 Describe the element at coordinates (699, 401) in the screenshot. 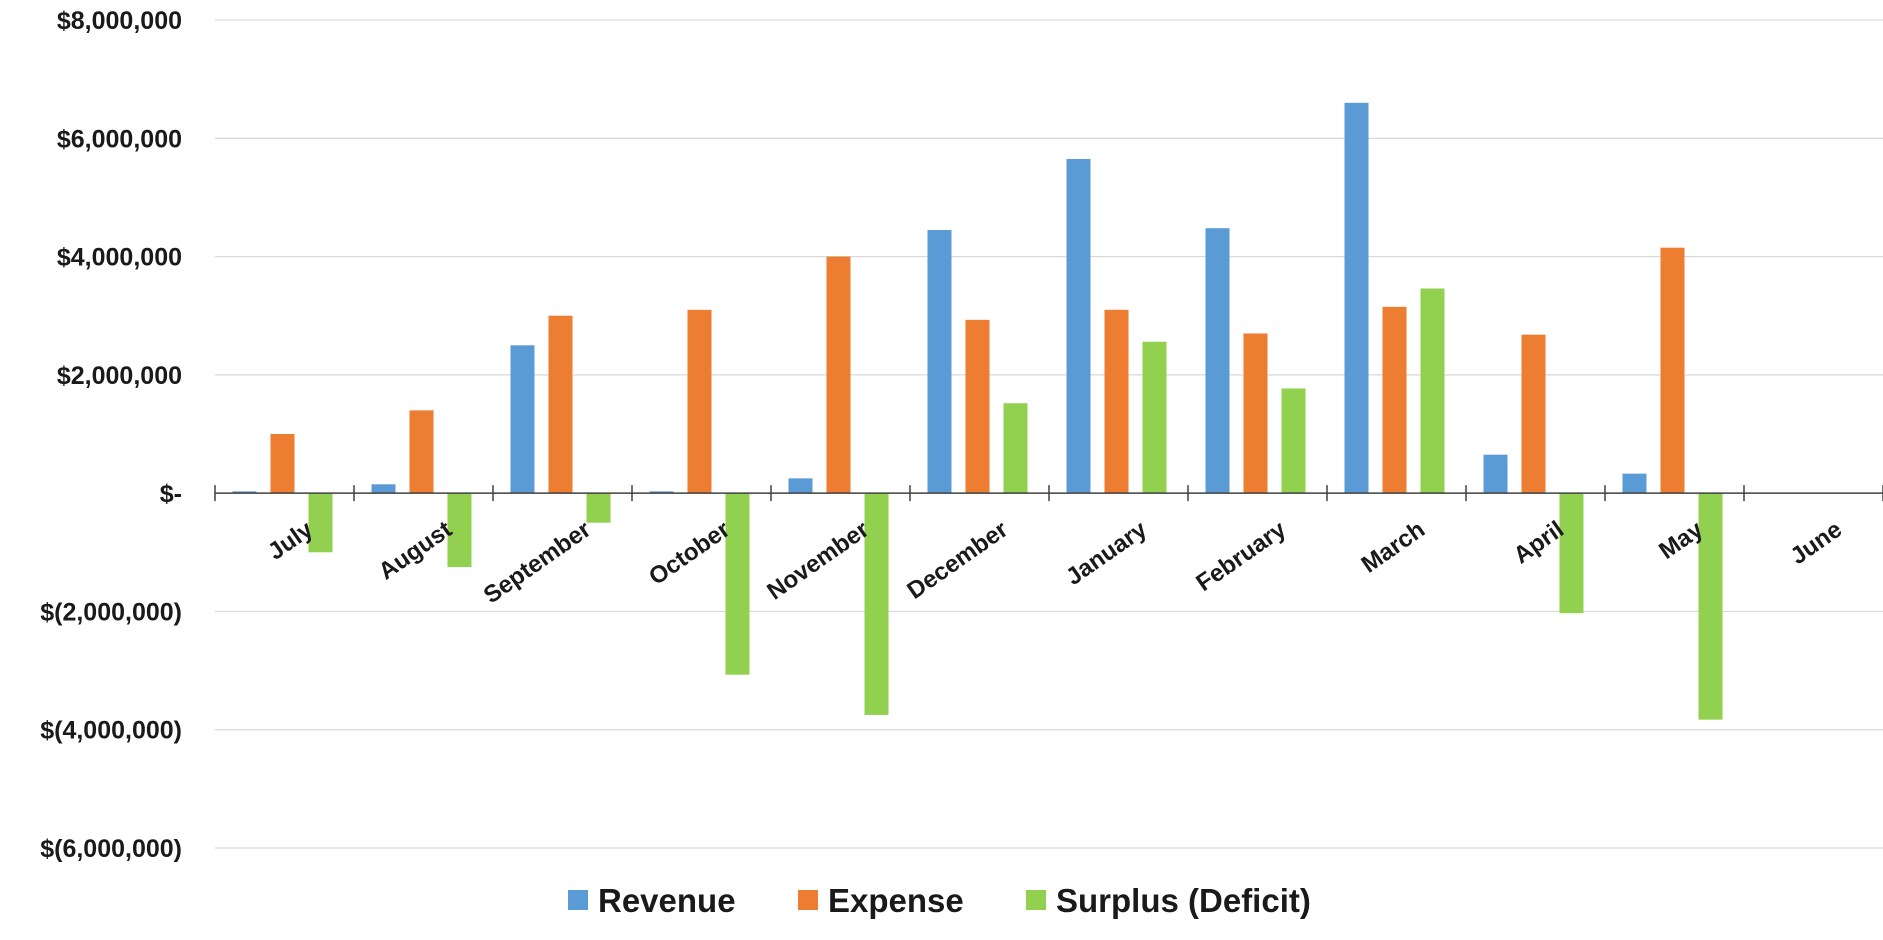

I see `bar-expense-october` at that location.